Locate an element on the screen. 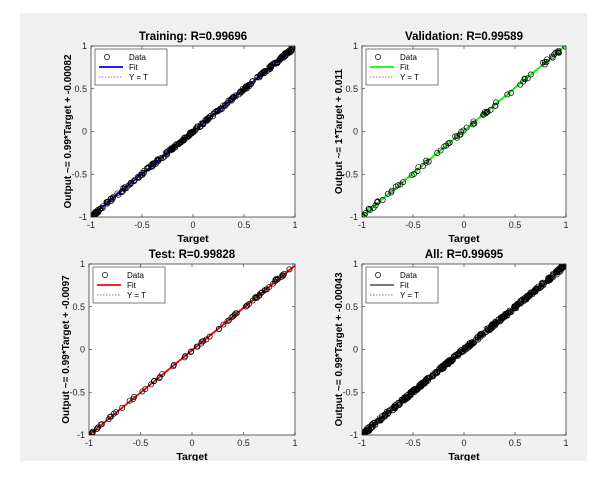  y-axis-label: Output ~= 0.99*Target + -0.00082 is located at coordinates (68, 131).